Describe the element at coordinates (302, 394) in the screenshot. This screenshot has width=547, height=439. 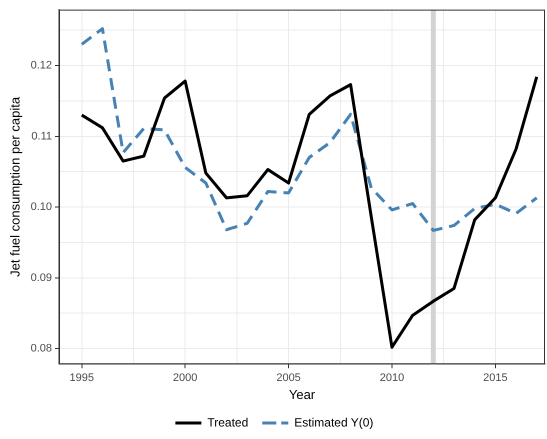
I see `x-axis-title: Year` at that location.